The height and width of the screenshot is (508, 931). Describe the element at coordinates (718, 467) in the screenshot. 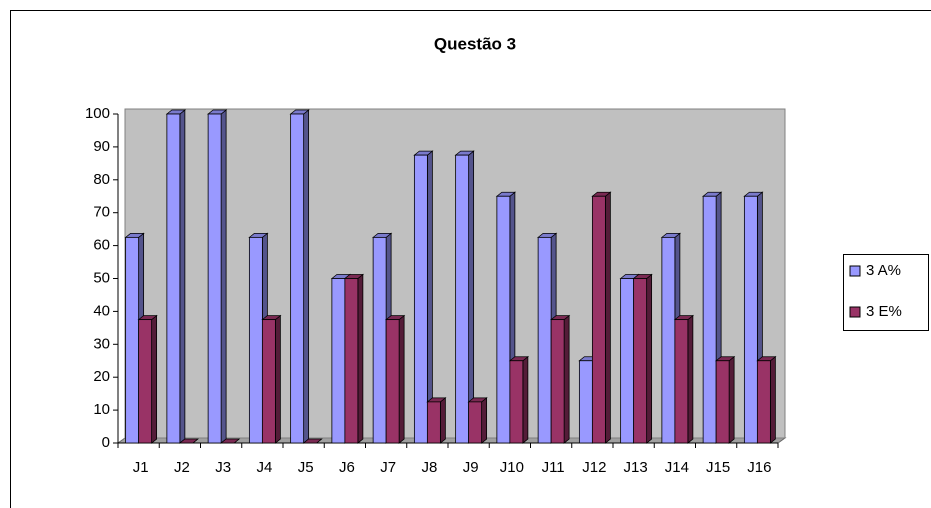

I see `x-tick-label: J15` at that location.